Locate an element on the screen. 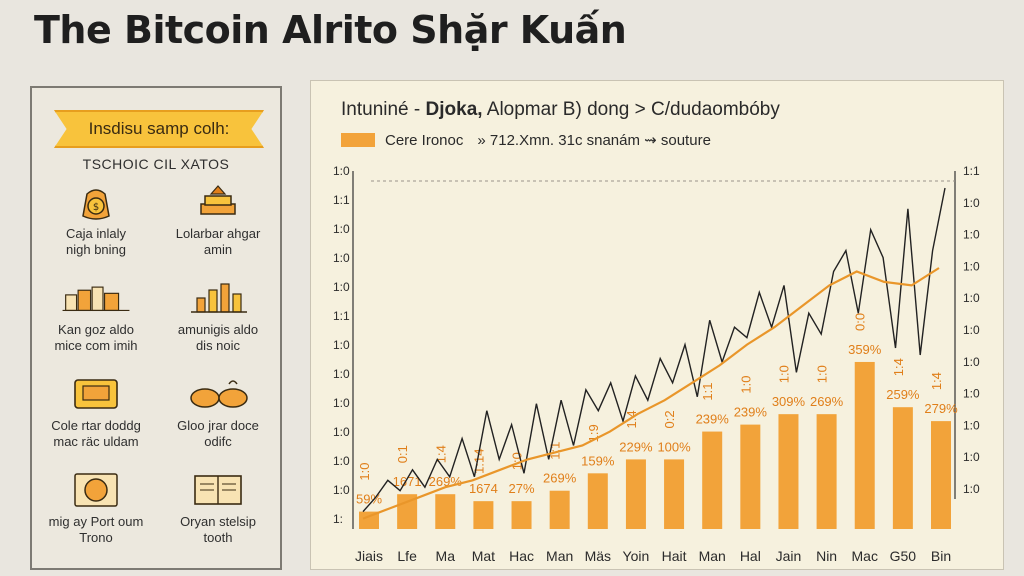  legend-swatch is located at coordinates (358, 140).